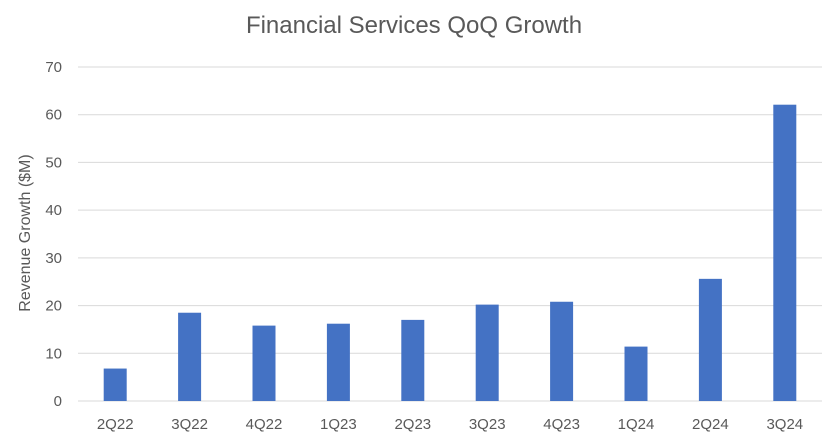  What do you see at coordinates (264, 424) in the screenshot?
I see `x-tick-label: 4Q22` at bounding box center [264, 424].